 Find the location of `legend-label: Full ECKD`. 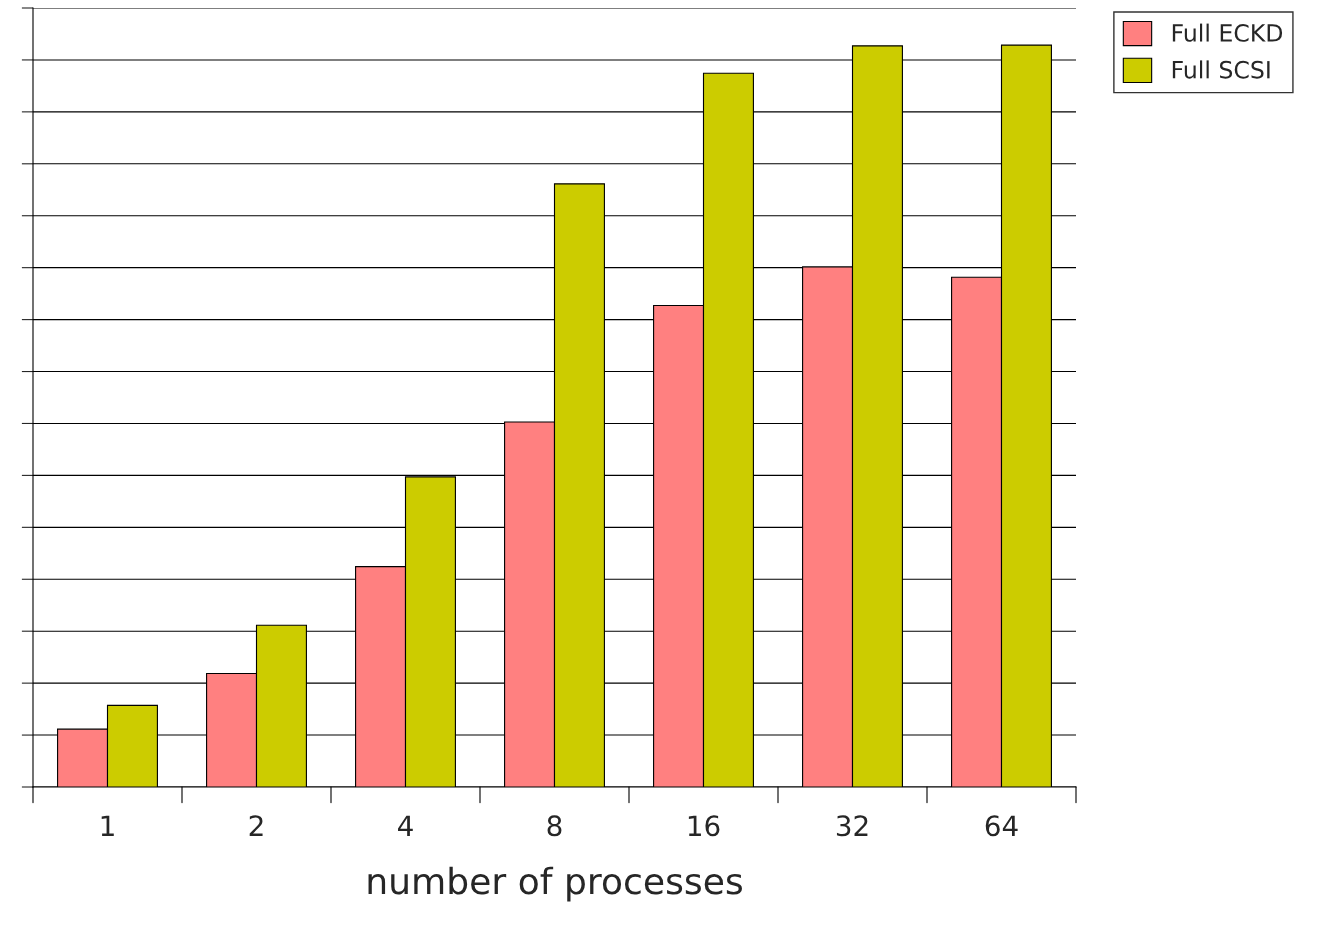

legend-label: Full ECKD is located at coordinates (1227, 32).